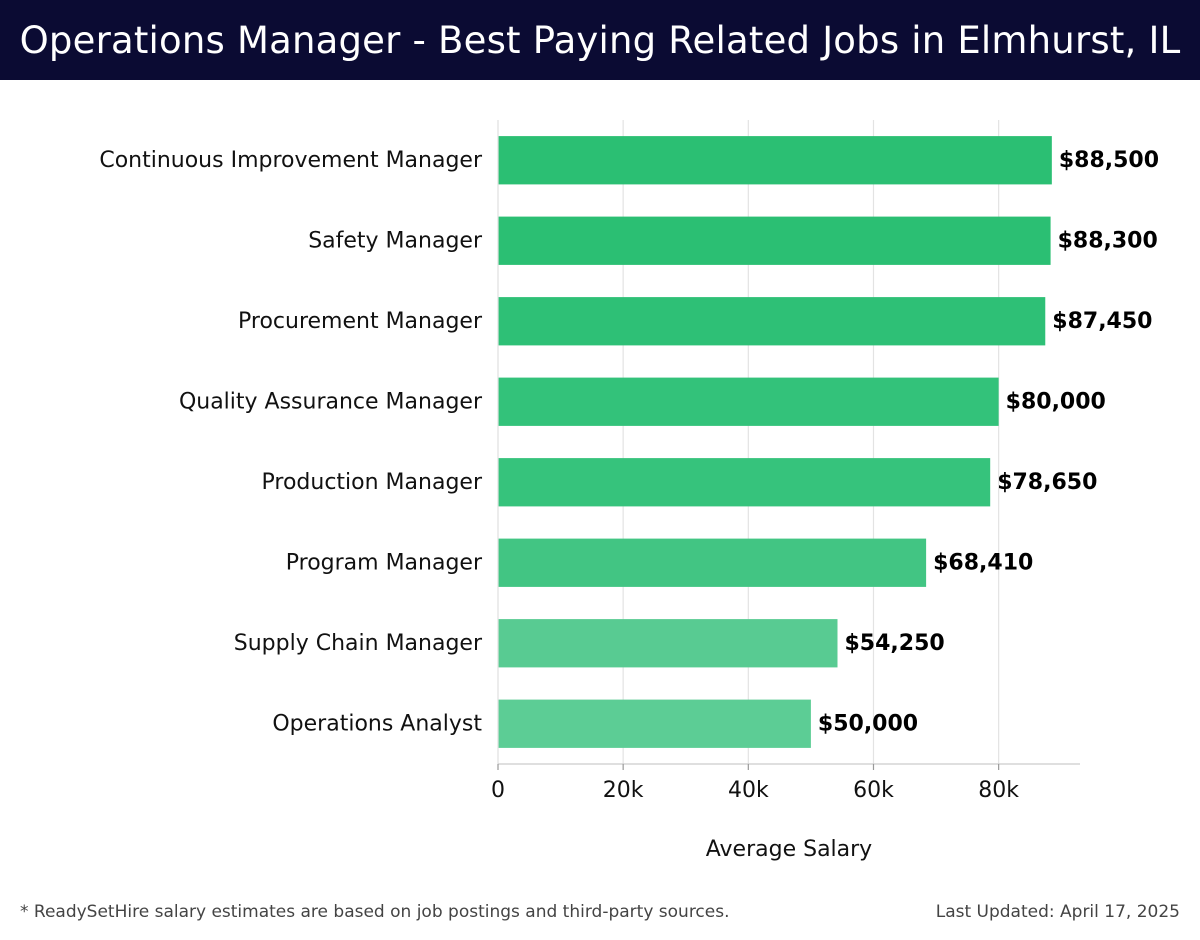 Image resolution: width=1200 pixels, height=940 pixels. Describe the element at coordinates (748, 790) in the screenshot. I see `x-tick-label: 40k` at that location.